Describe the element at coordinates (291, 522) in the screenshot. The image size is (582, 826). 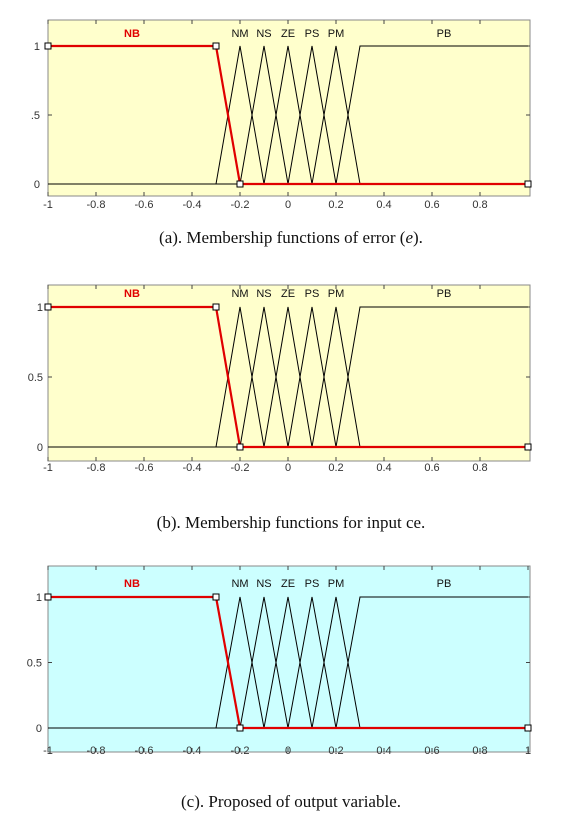
I see `caption-ce: (b). Membership functions for input ce.` at that location.